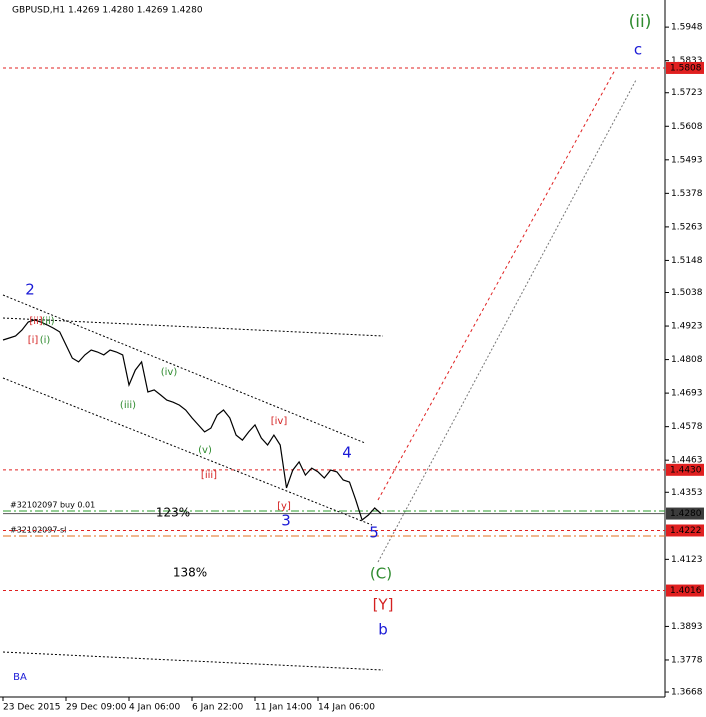  I want to click on flat-line-lower, so click(193, 661).